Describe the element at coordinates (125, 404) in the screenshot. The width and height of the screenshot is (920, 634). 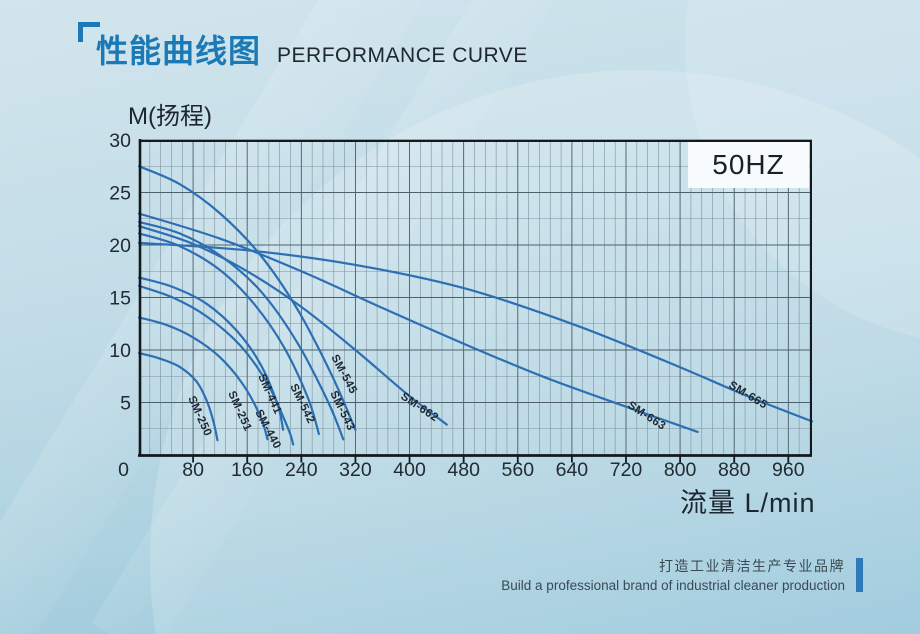
I see `y-tick-label: 5` at that location.